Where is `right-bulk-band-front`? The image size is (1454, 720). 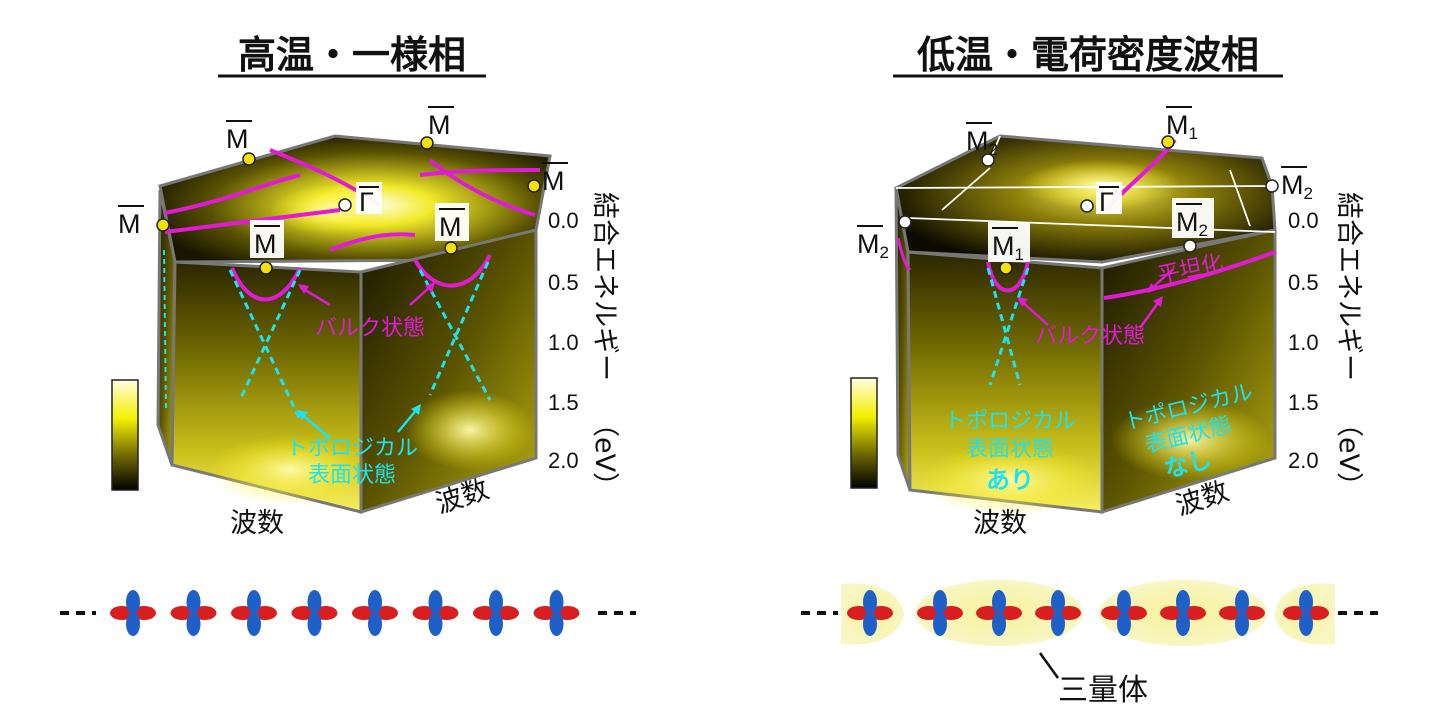 right-bulk-band-front is located at coordinates (1008, 277).